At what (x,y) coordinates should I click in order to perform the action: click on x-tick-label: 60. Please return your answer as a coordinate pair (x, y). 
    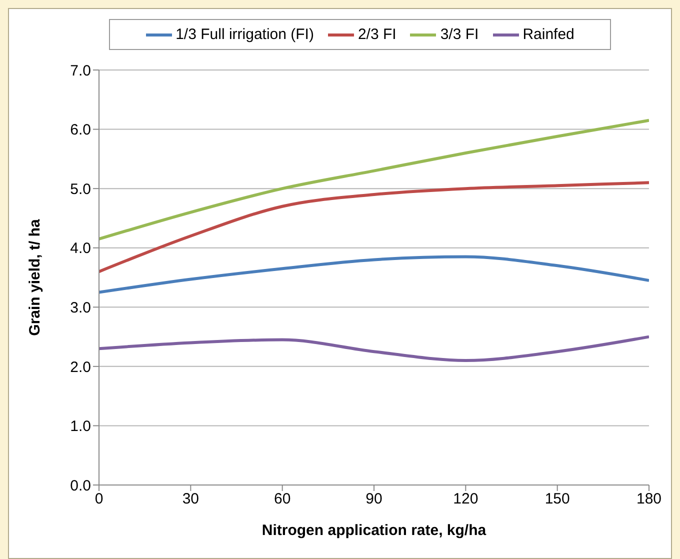
    Looking at the image, I should click on (282, 499).